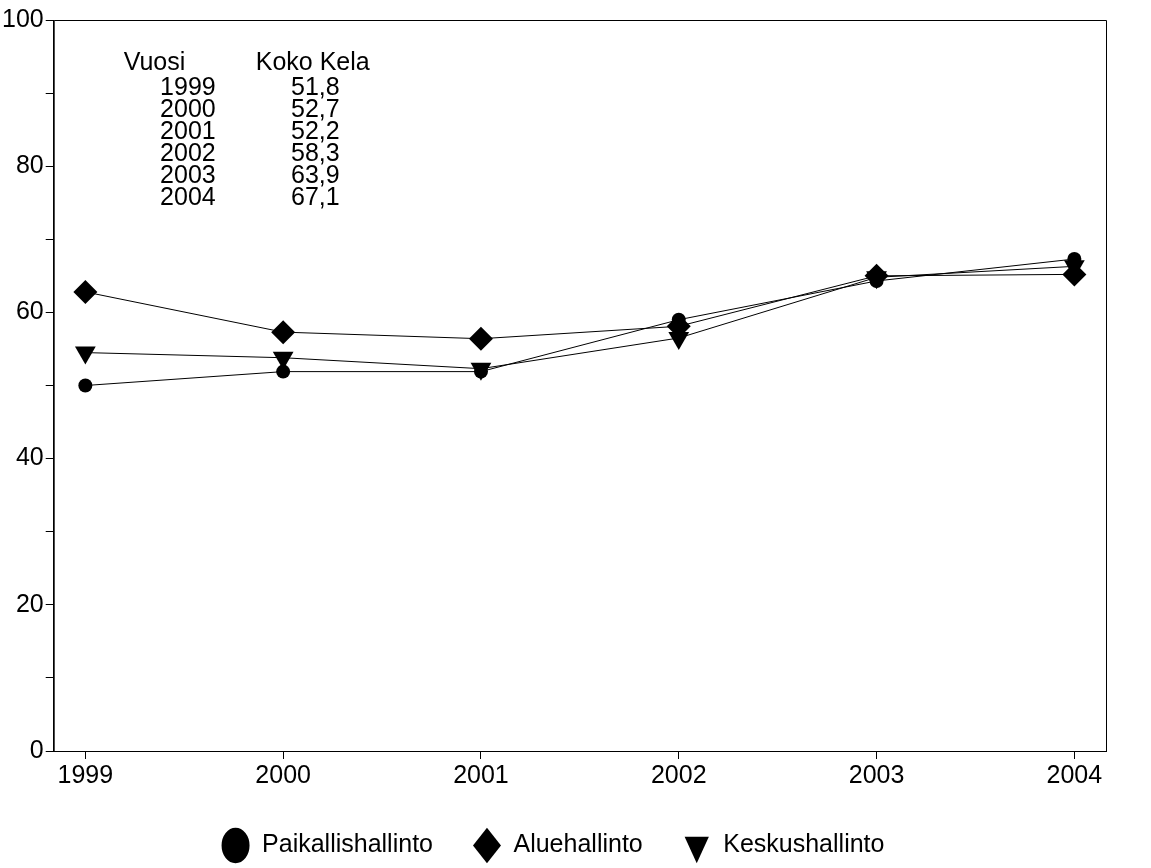 This screenshot has height=868, width=1151. I want to click on x-tick-label: 2004, so click(1074, 773).